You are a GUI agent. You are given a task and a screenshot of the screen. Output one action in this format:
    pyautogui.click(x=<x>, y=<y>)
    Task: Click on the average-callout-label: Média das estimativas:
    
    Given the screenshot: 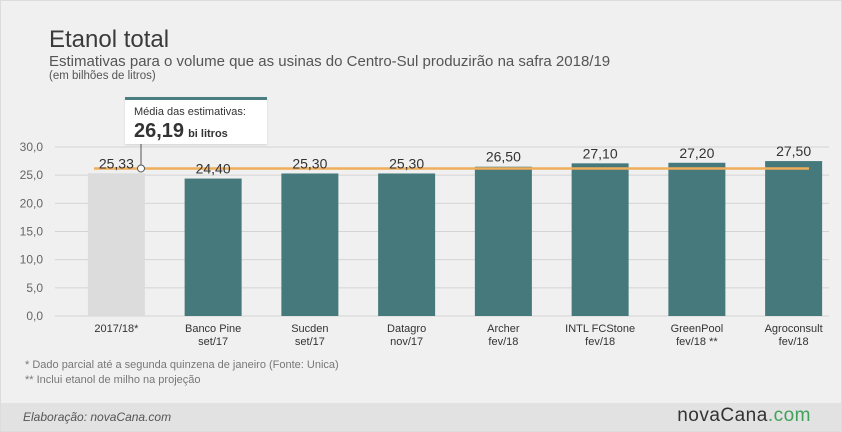 What is the action you would take?
    pyautogui.click(x=190, y=112)
    